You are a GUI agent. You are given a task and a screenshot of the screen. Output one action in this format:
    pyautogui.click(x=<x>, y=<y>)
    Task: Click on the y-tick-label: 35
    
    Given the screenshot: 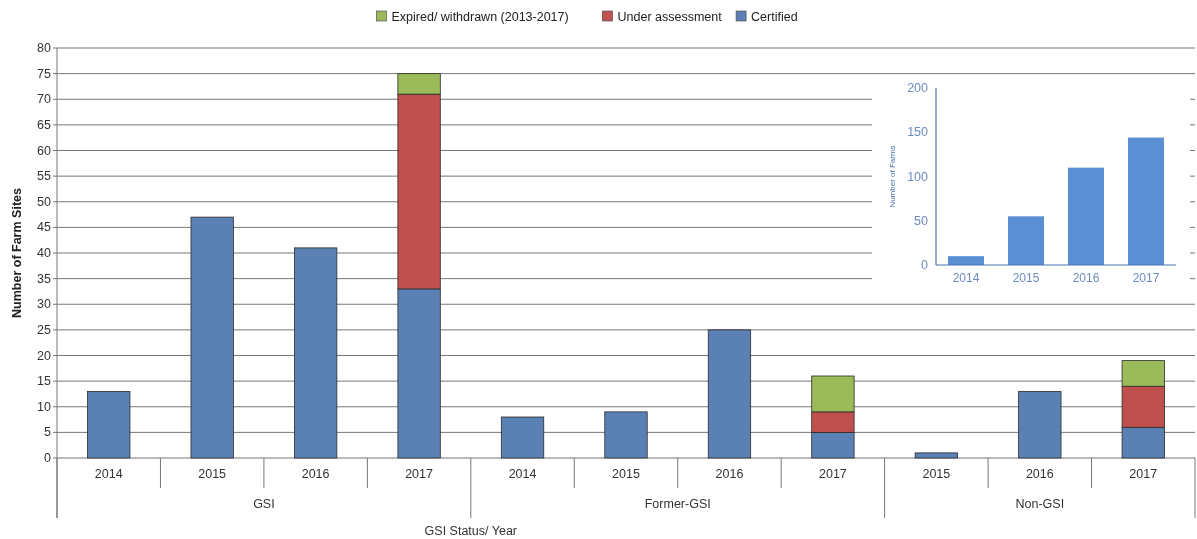 What is the action you would take?
    pyautogui.click(x=44, y=278)
    